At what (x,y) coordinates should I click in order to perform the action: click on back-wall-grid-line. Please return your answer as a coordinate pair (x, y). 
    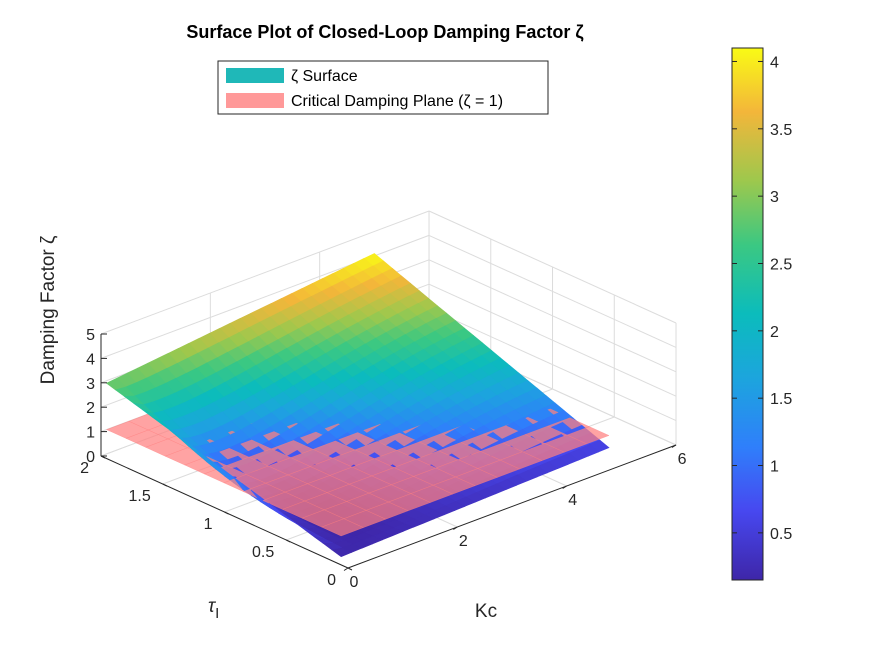
    Looking at the image, I should click on (265, 272).